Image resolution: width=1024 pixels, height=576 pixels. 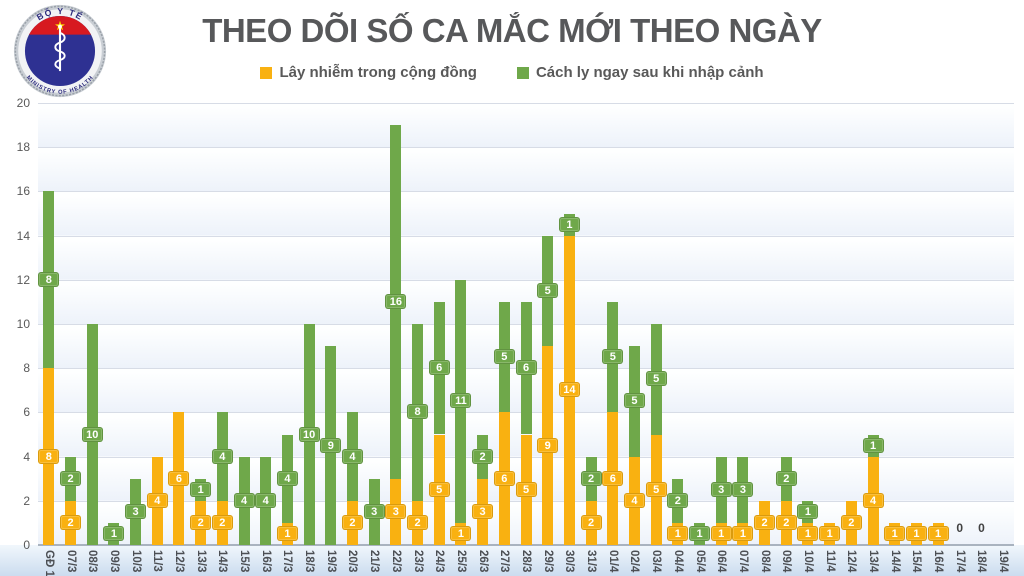 What do you see at coordinates (266, 72) in the screenshot?
I see `legend-swatch-community-icon` at bounding box center [266, 72].